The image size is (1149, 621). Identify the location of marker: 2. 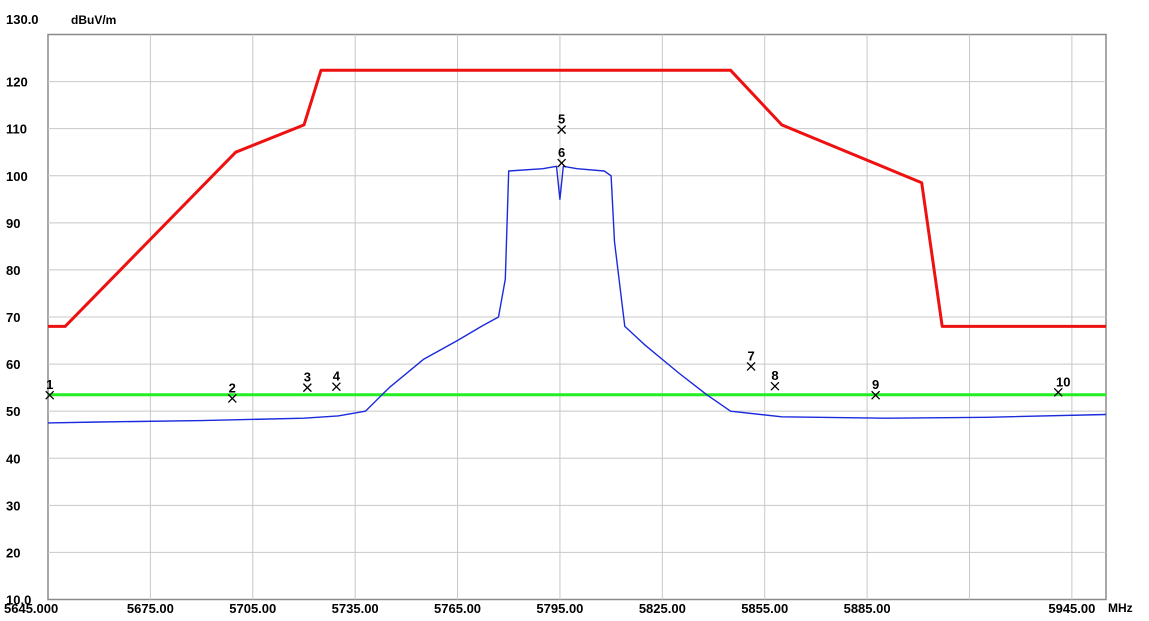
(232, 391).